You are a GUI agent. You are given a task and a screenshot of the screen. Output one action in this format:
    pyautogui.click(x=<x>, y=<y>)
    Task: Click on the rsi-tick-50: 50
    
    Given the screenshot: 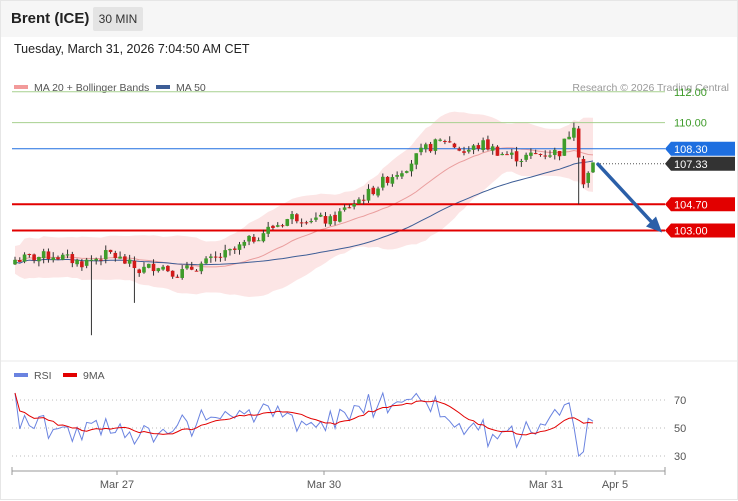 What is the action you would take?
    pyautogui.click(x=680, y=429)
    